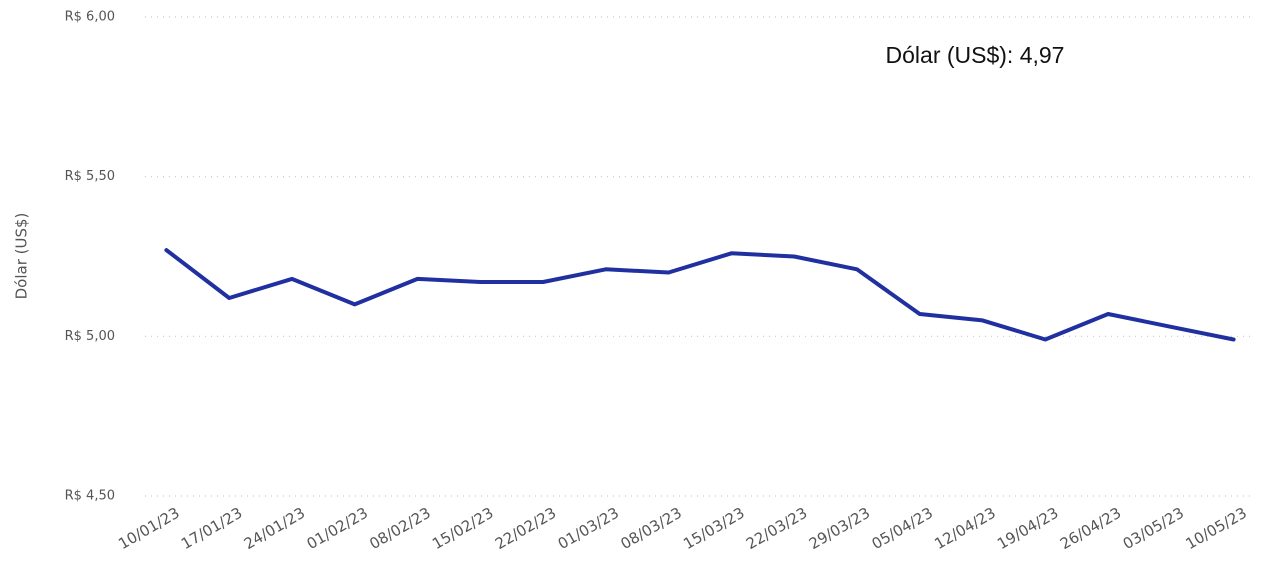 This screenshot has width=1264, height=573. I want to click on x-tick-label: 01/03/23, so click(588, 528).